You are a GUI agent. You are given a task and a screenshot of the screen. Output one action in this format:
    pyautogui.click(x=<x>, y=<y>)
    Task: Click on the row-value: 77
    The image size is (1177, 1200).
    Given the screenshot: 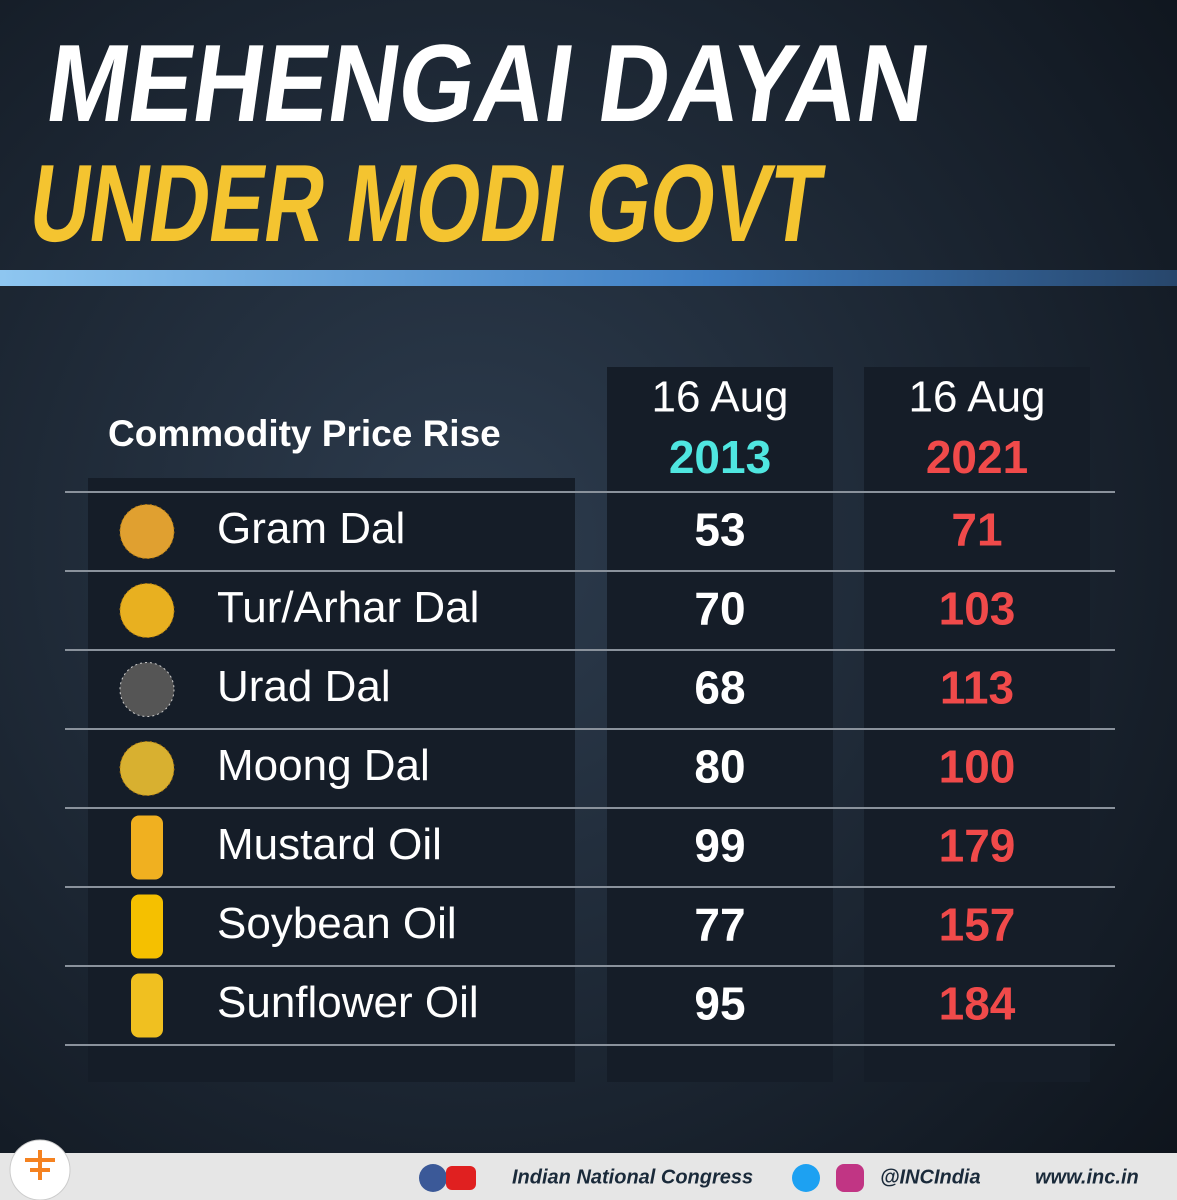 What is the action you would take?
    pyautogui.click(x=719, y=925)
    